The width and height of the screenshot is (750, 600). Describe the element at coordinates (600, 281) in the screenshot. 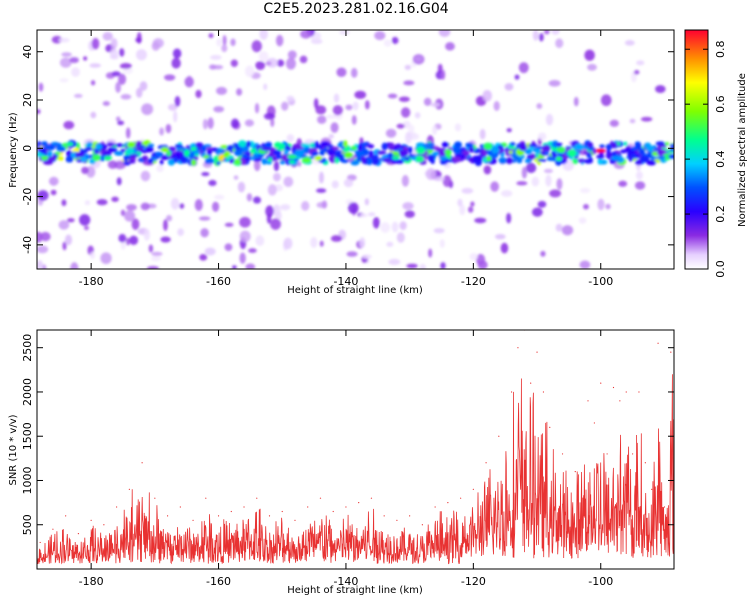

I see `x-tick-label: -100` at that location.